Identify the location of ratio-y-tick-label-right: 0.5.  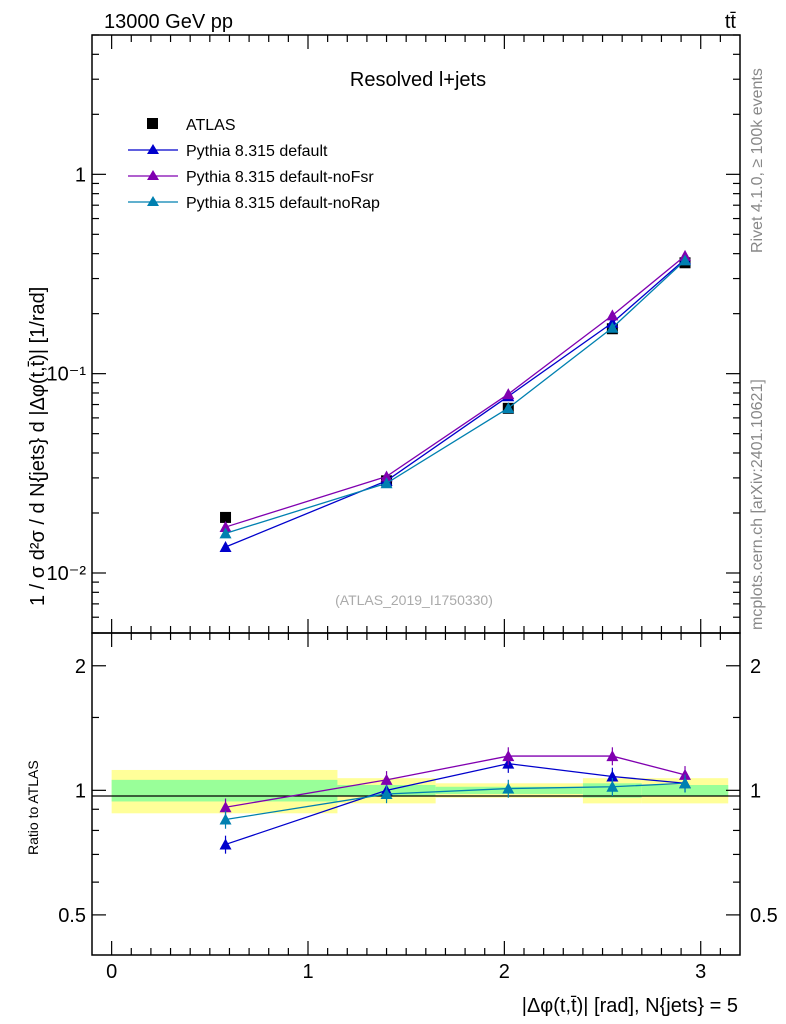
(764, 916).